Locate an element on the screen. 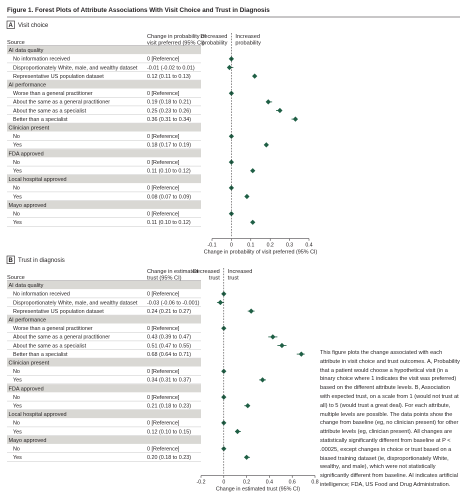 The image size is (467, 498). row-label: Better than a specialist is located at coordinates (40, 355).